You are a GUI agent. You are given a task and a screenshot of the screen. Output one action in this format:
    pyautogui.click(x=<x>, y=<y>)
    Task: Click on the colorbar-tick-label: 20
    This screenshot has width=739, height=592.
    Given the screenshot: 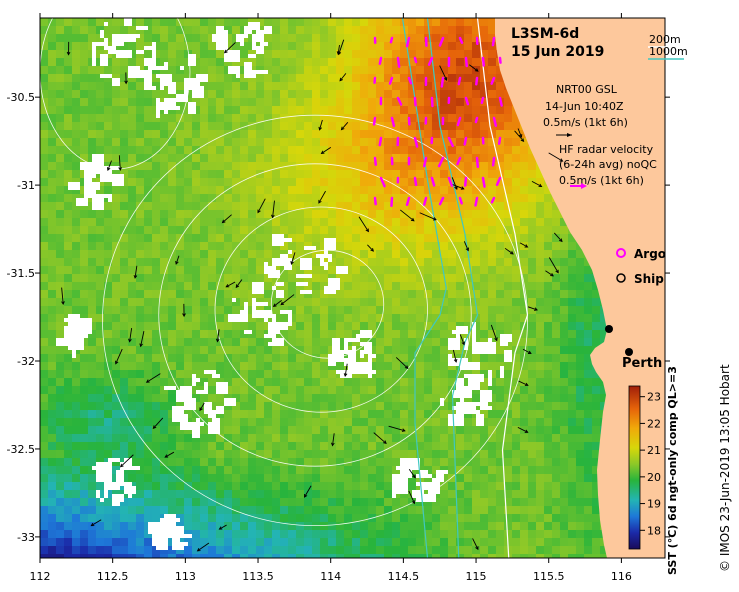 What is the action you would take?
    pyautogui.click(x=654, y=477)
    